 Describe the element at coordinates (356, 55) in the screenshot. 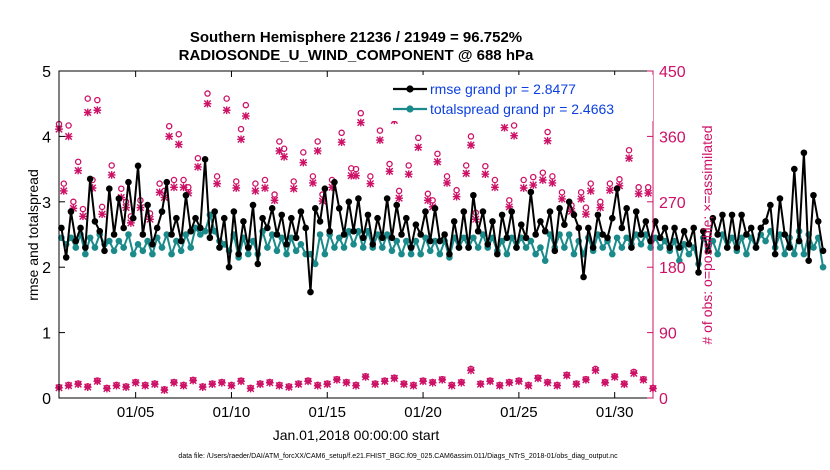

I see `chart-subtitle: RADIOSONDE_U_WIND_COMPONENT @ 688 hPa` at that location.